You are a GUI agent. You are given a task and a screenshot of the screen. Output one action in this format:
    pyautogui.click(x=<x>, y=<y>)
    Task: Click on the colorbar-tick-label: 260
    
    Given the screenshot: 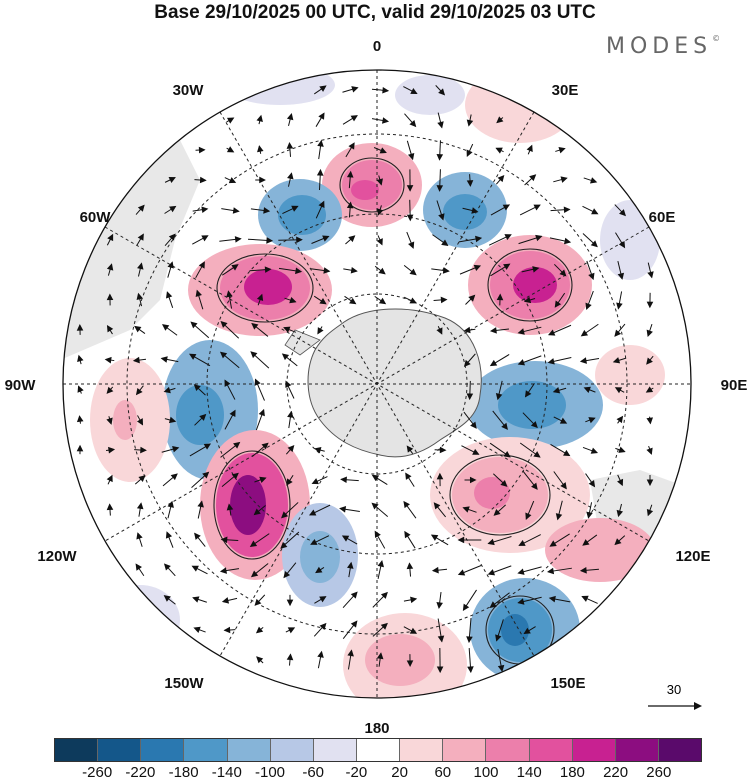 What is the action you would take?
    pyautogui.click(x=659, y=772)
    